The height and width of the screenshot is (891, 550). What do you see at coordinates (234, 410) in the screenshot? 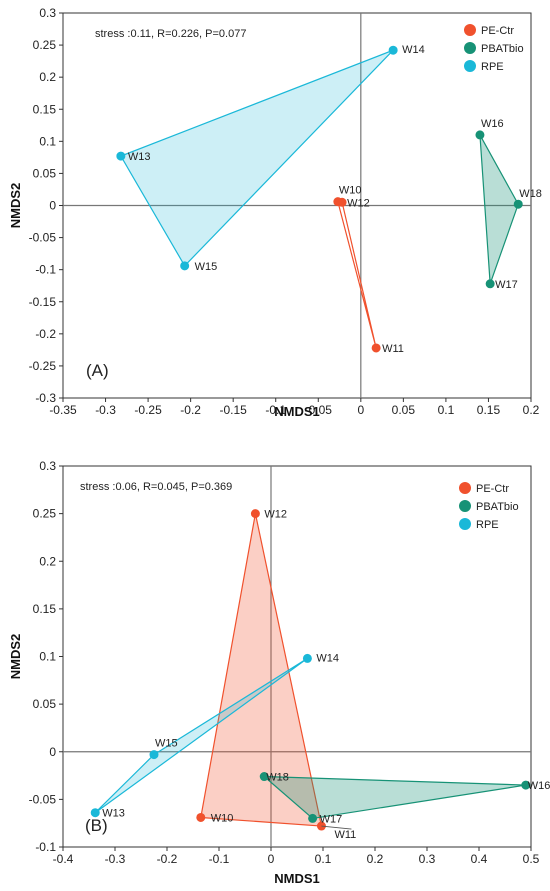
I see `x-tick-label: -0.15` at bounding box center [234, 410].